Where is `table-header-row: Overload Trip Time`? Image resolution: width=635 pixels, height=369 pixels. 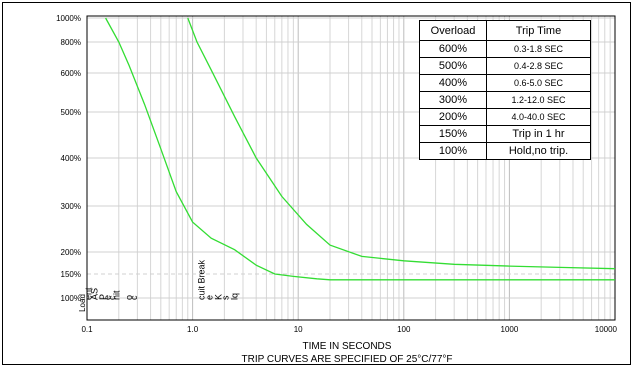 table-header-row: Overload Trip Time is located at coordinates (505, 30).